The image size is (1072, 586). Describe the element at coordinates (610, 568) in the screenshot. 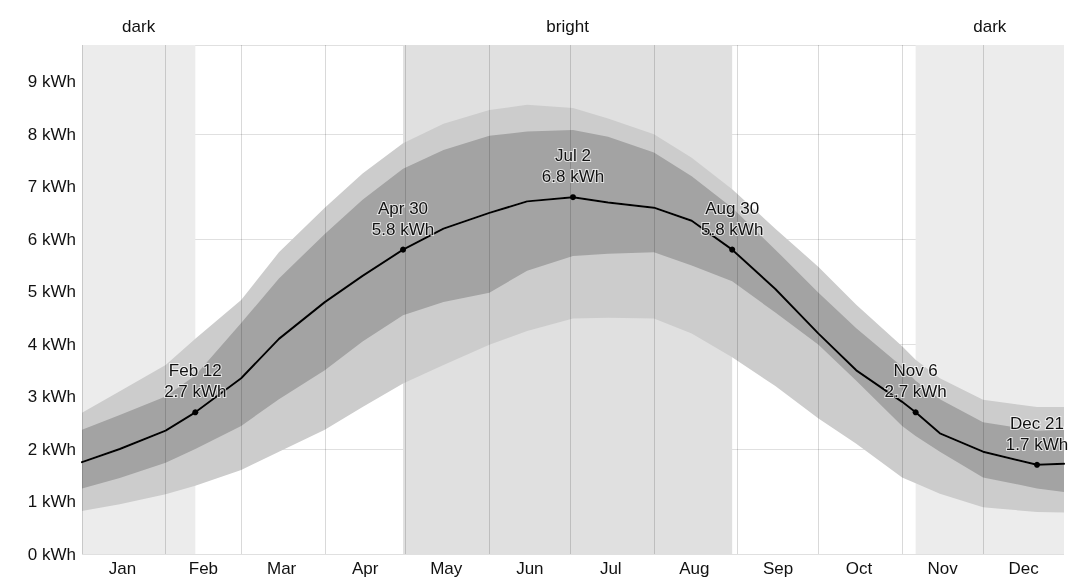

I see `x-tick-label: Jul` at that location.